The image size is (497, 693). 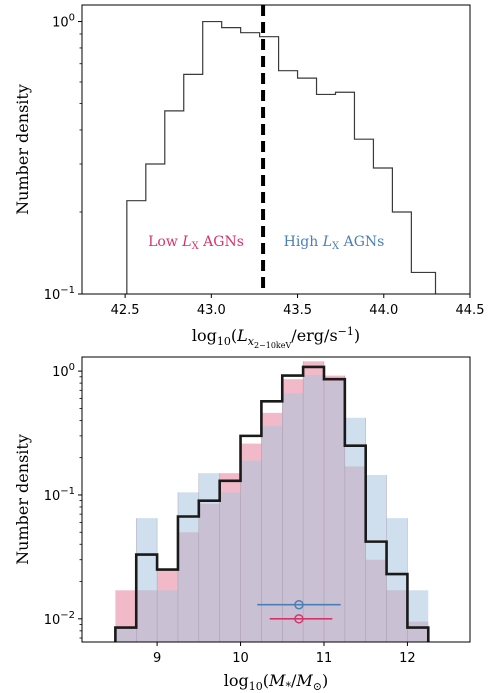 I want to click on blue-median-marker, so click(x=299, y=604).